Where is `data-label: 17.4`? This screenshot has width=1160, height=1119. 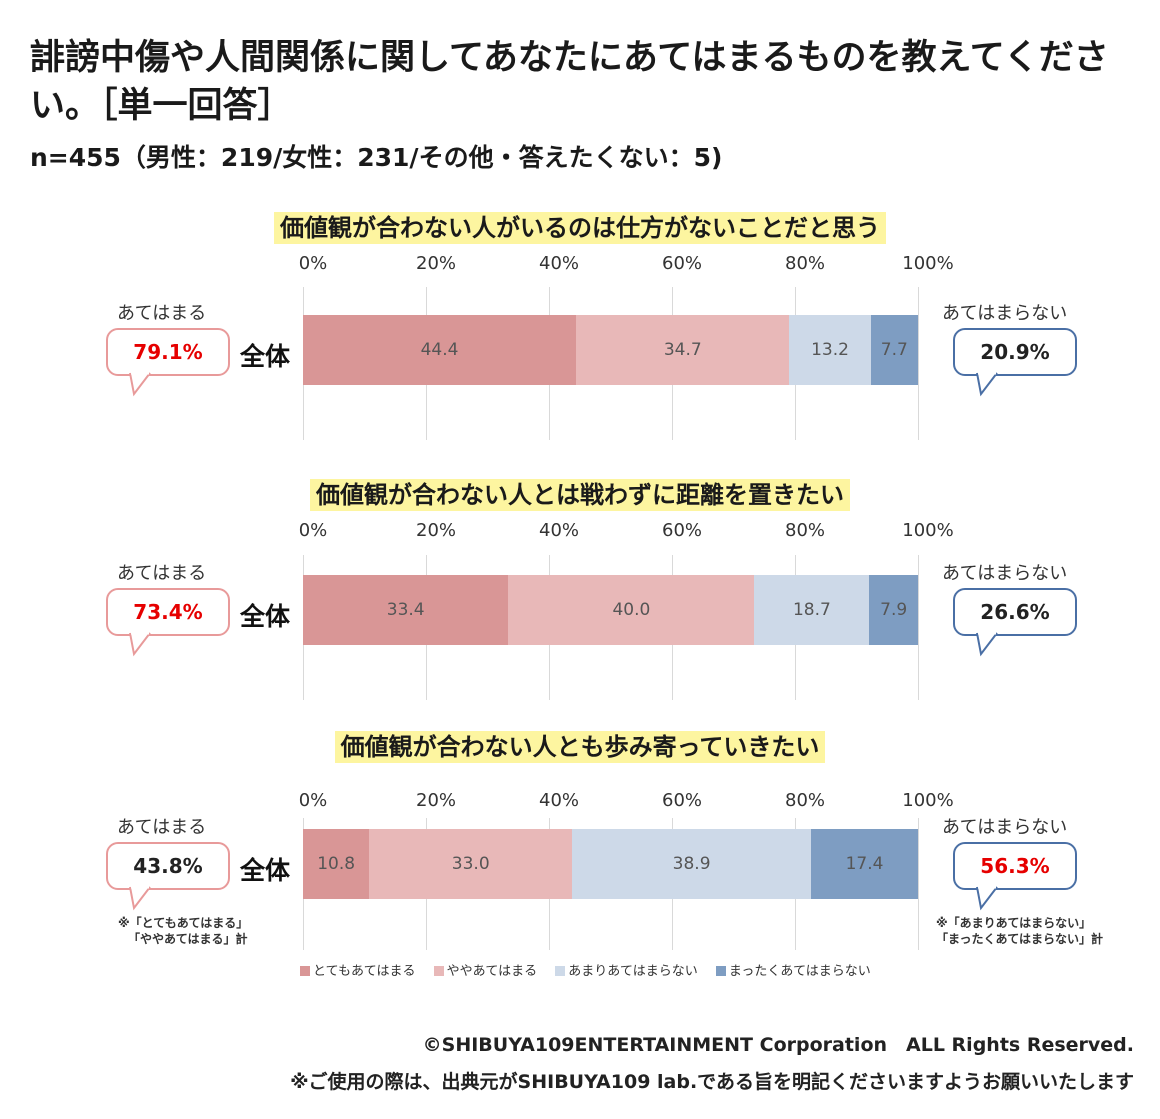 data-label: 17.4 is located at coordinates (864, 864).